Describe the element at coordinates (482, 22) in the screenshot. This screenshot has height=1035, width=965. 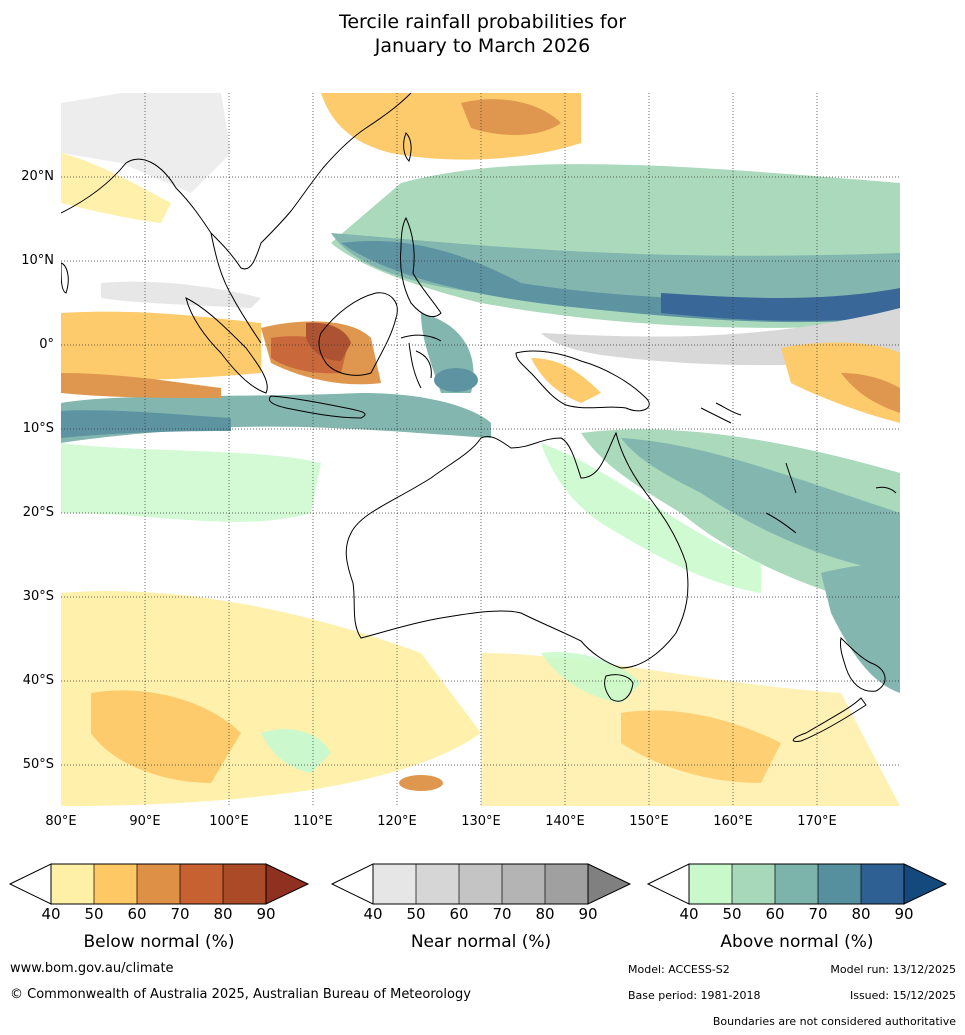
I see `title-line-1: Tercile rainfall probabilities for` at that location.